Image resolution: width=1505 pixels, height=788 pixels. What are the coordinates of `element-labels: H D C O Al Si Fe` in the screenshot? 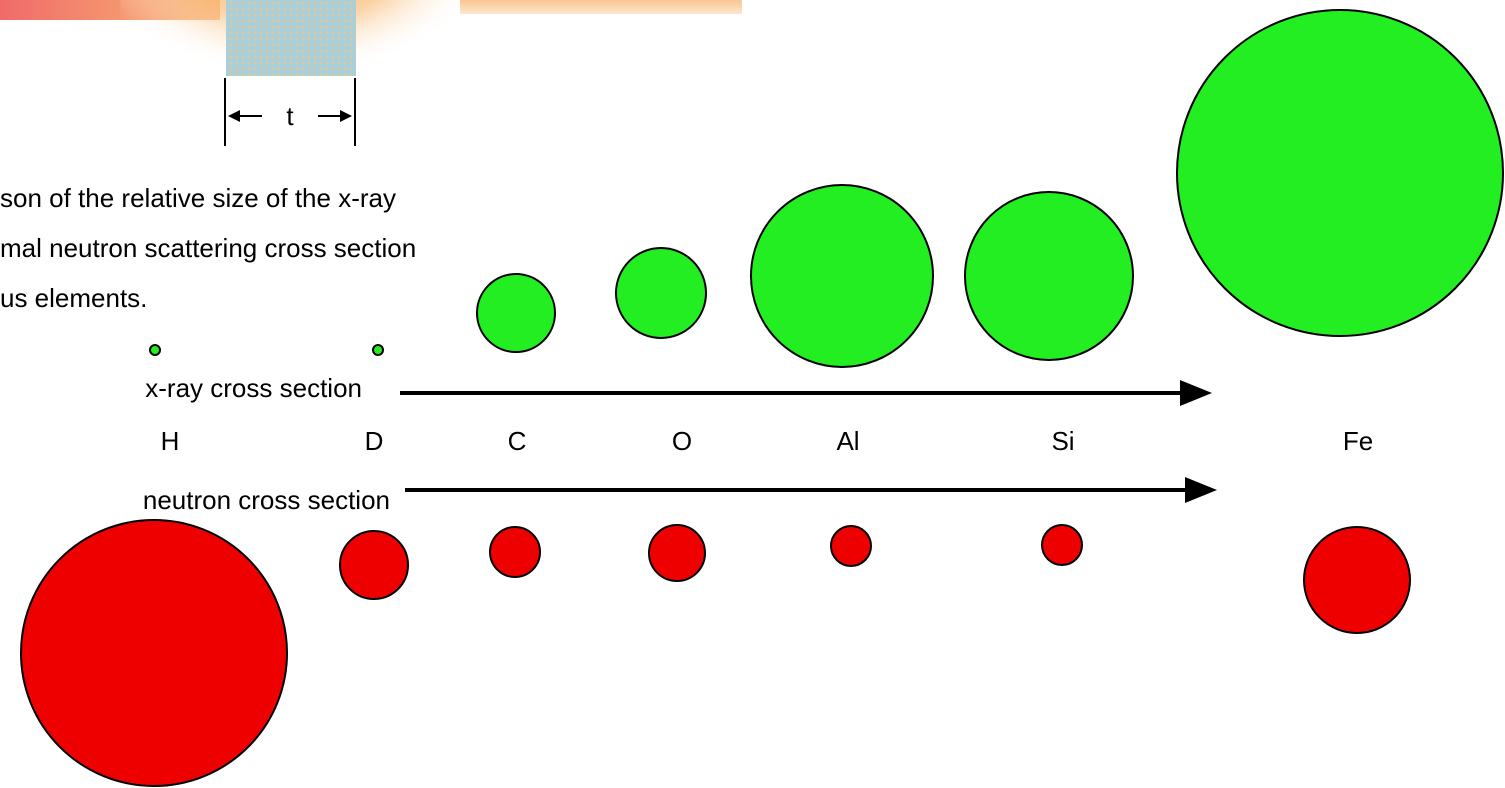 It's located at (767, 441).